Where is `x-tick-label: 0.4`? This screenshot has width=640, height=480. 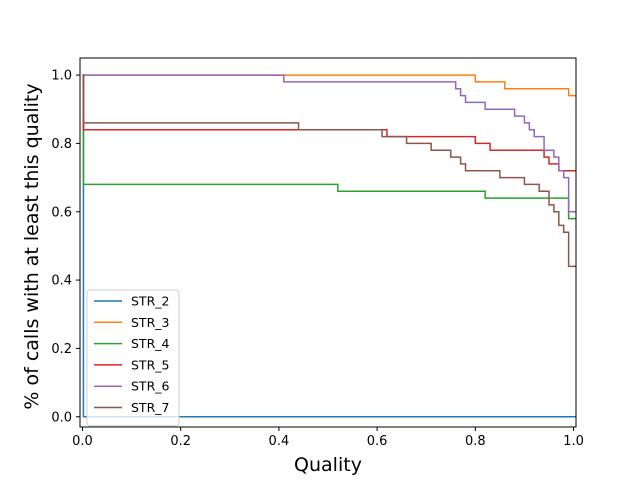 x-tick-label: 0.4 is located at coordinates (279, 441).